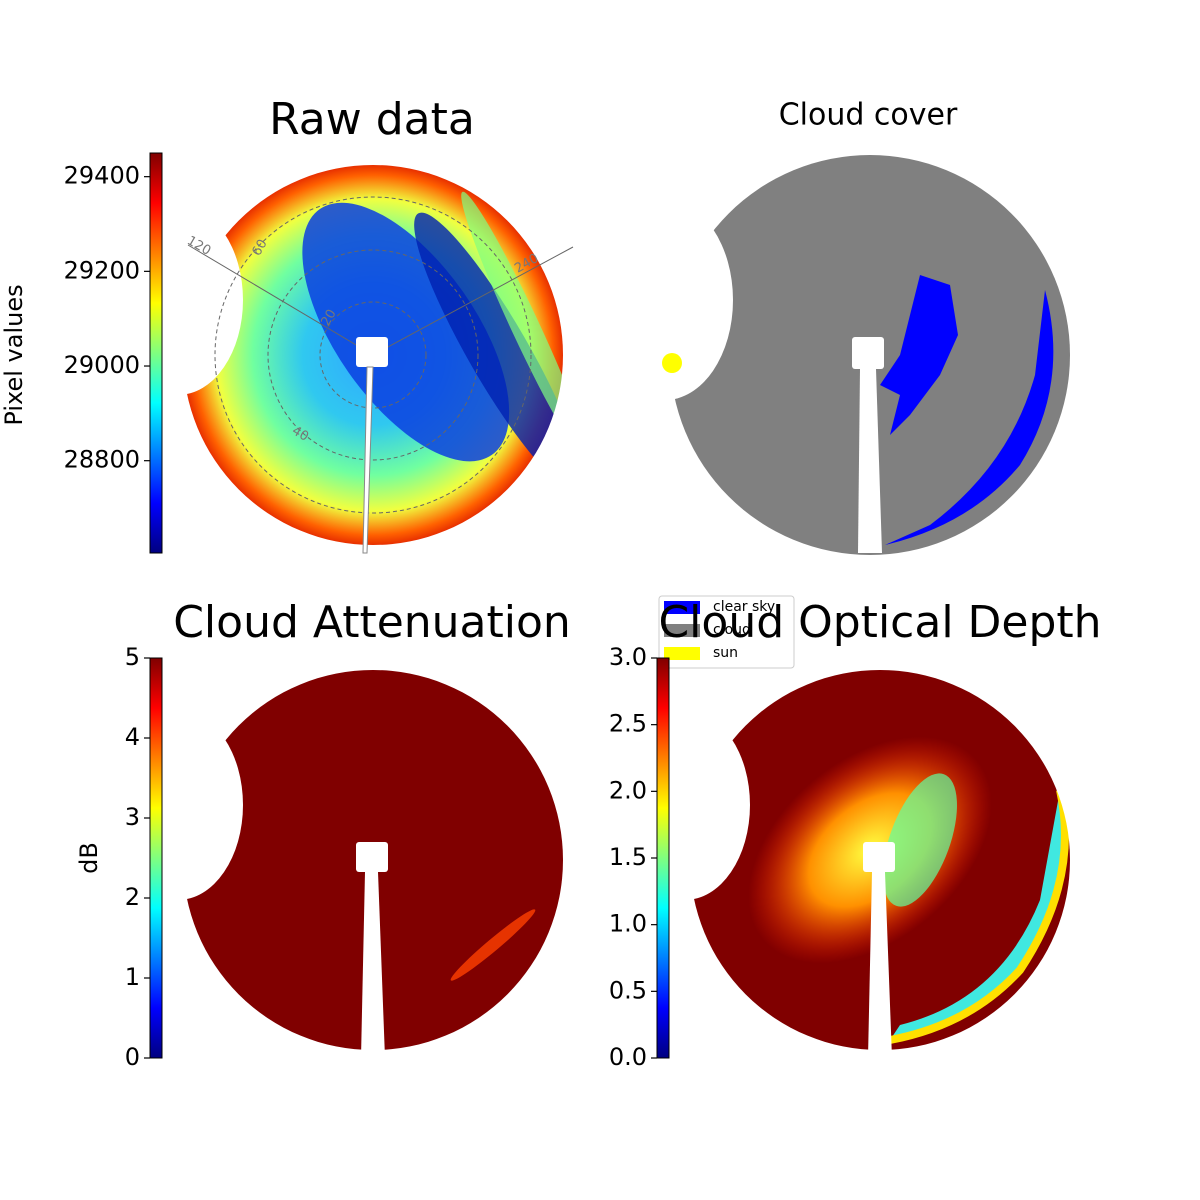  Describe the element at coordinates (628, 857) in the screenshot. I see `colorbar-tick-label: 1.5` at that location.